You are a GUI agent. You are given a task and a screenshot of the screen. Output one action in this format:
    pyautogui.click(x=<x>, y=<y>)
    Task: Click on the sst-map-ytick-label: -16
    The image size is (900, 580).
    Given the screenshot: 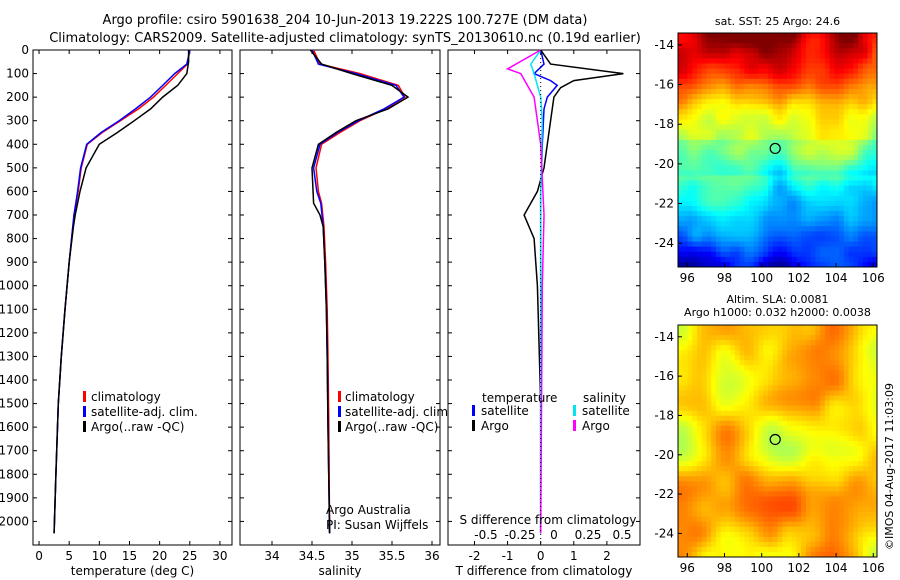 What is the action you would take?
    pyautogui.click(x=664, y=85)
    